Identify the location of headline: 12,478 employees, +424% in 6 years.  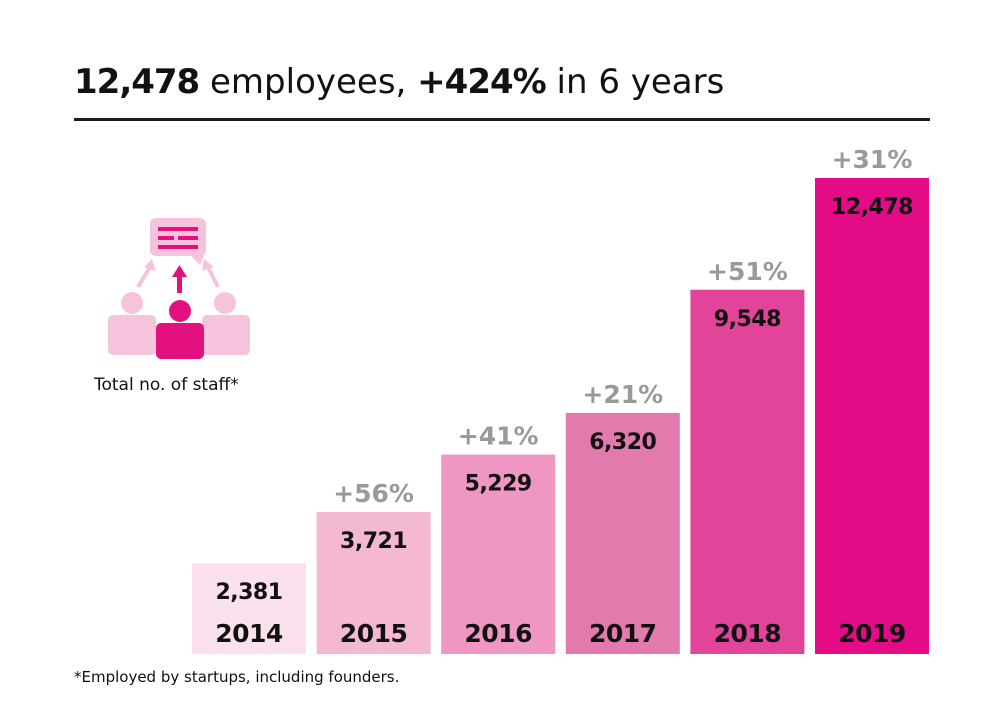
(399, 82).